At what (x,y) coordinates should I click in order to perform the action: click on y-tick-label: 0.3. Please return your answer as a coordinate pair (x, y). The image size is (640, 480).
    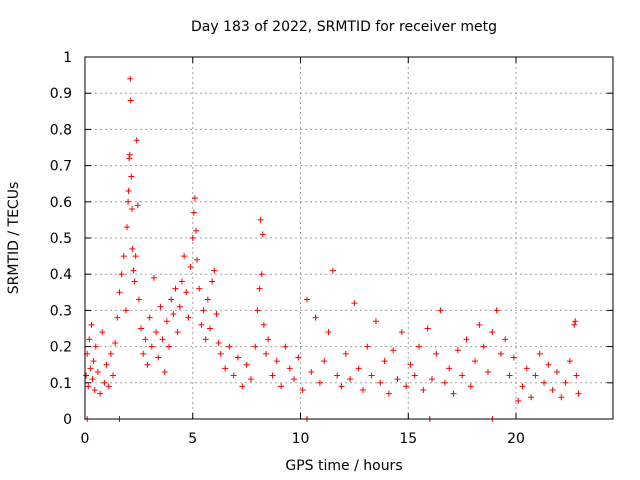
    Looking at the image, I should click on (61, 311).